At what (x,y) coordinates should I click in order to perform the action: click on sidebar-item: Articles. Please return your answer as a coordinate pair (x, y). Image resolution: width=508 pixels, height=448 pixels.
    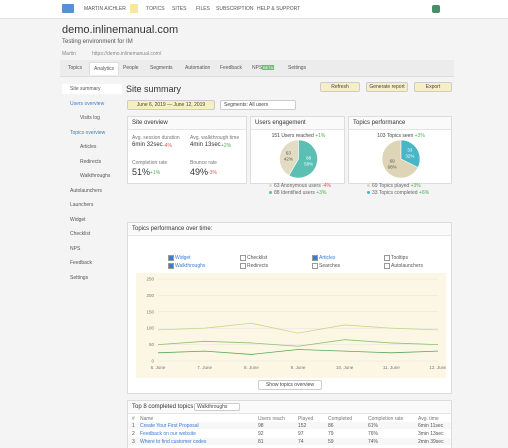
    Looking at the image, I should click on (88, 147).